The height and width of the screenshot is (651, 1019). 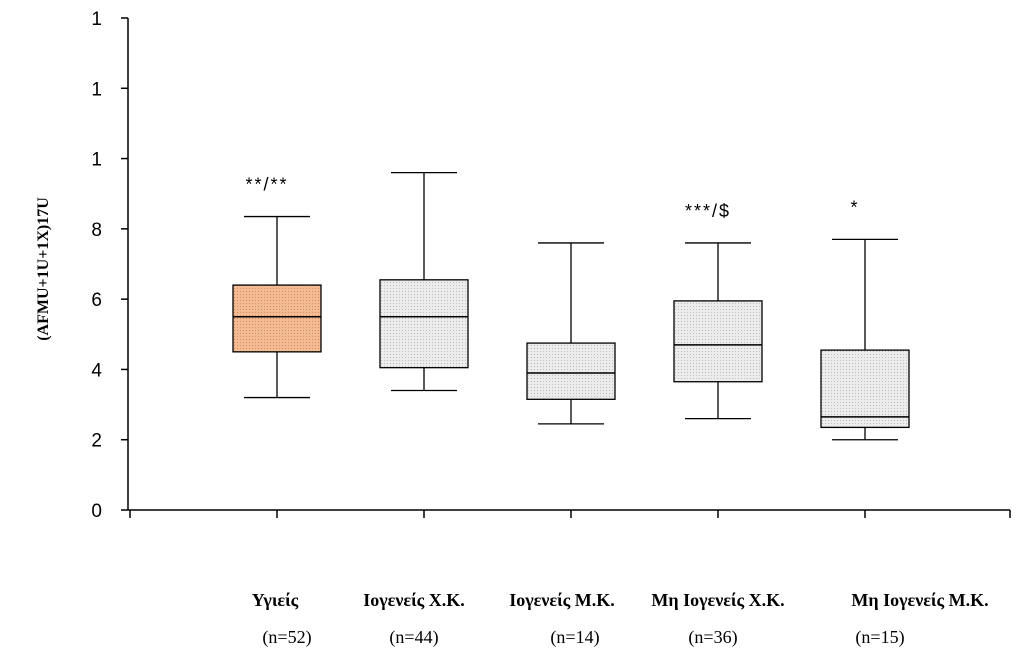 What do you see at coordinates (96, 511) in the screenshot?
I see `y-tick-label: 0` at bounding box center [96, 511].